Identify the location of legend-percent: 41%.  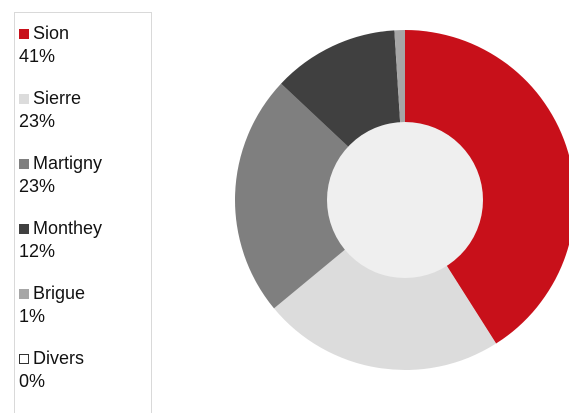
(37, 56).